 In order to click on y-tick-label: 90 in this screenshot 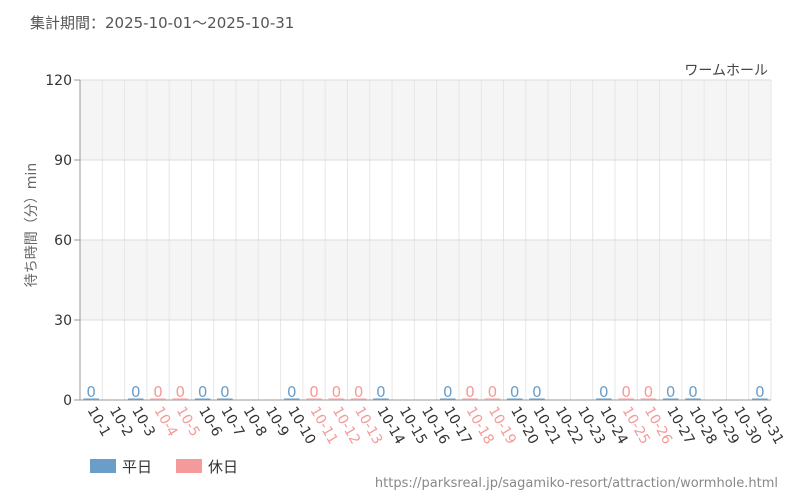, I will do `click(63, 161)`.